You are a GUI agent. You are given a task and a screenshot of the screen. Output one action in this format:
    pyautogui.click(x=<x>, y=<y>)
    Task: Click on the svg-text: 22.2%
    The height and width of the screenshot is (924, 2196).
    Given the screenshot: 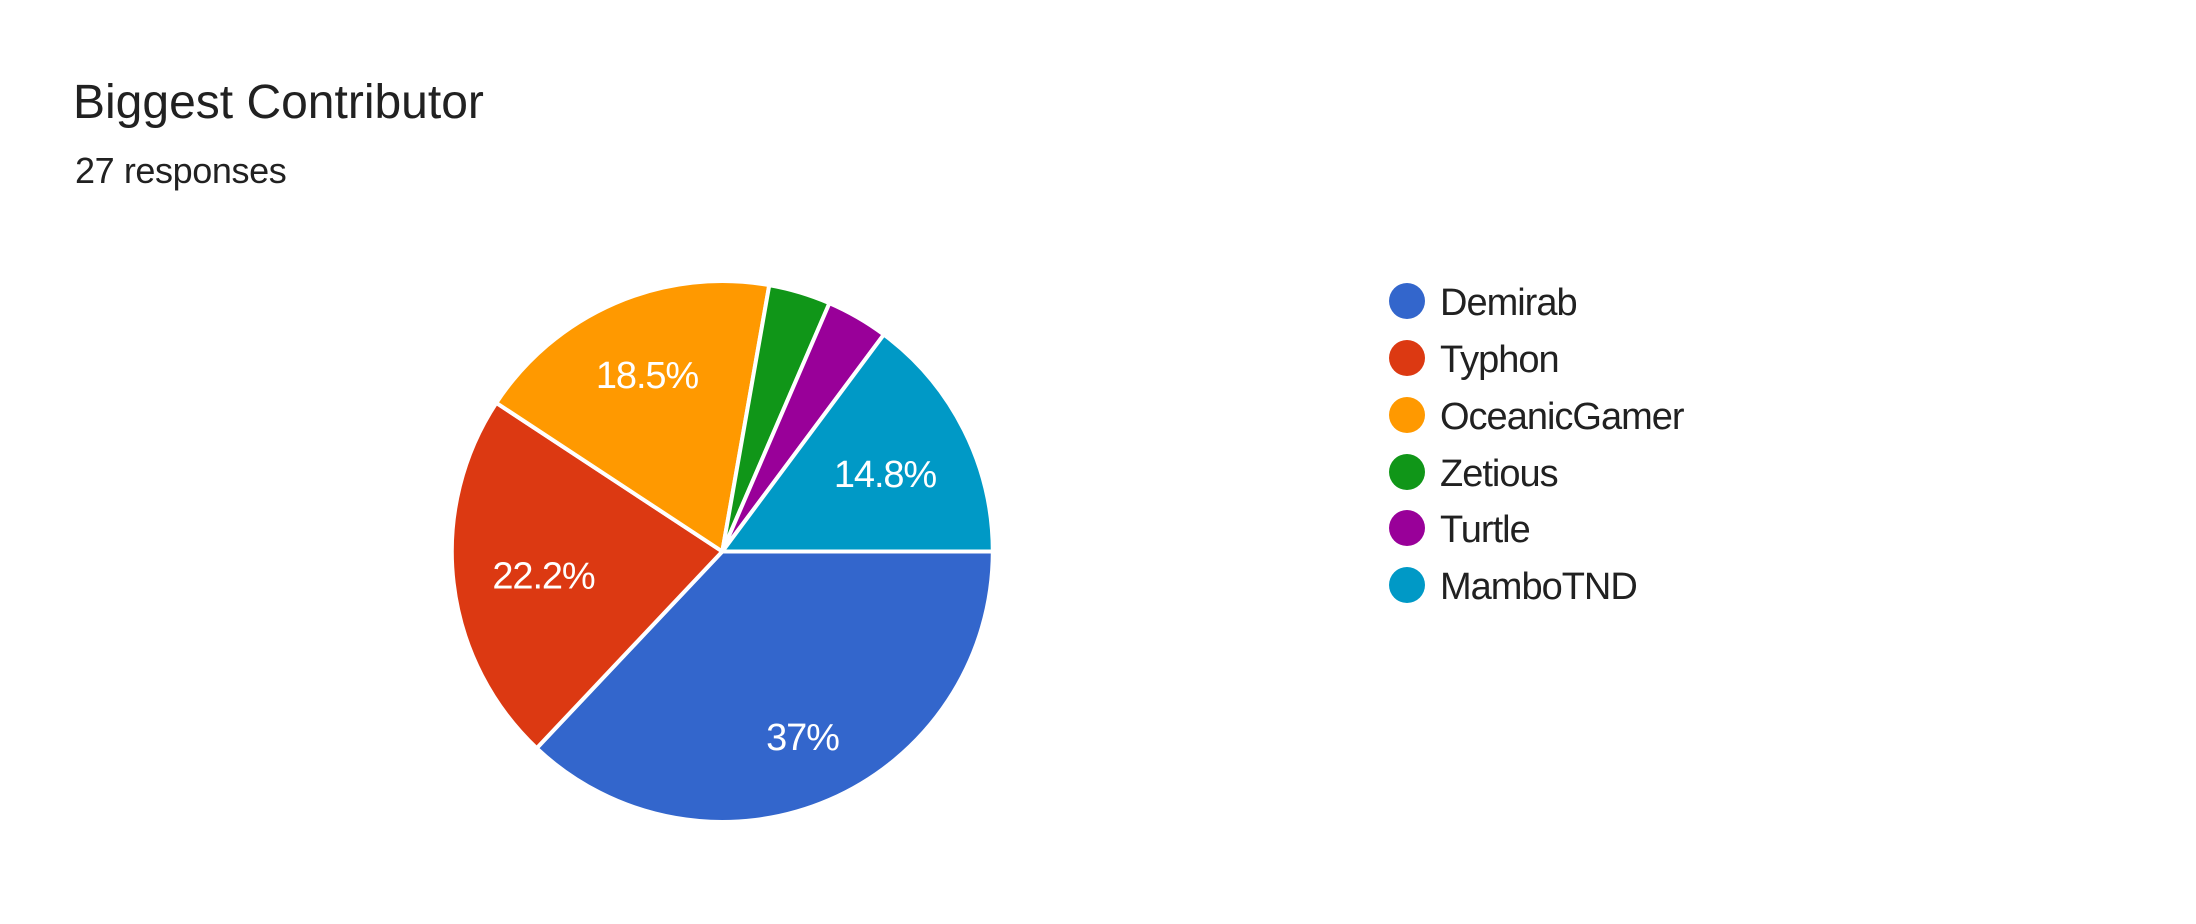 What is the action you would take?
    pyautogui.click(x=543, y=576)
    